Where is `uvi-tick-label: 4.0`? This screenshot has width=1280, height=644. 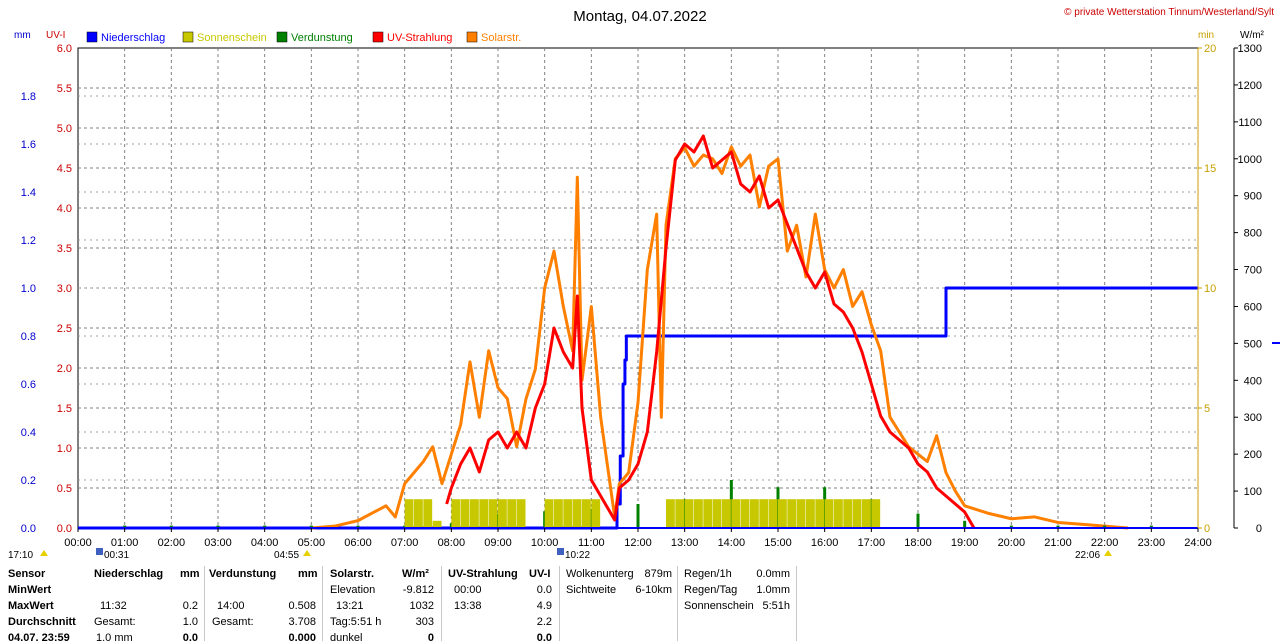
uvi-tick-label: 4.0 is located at coordinates (64, 209).